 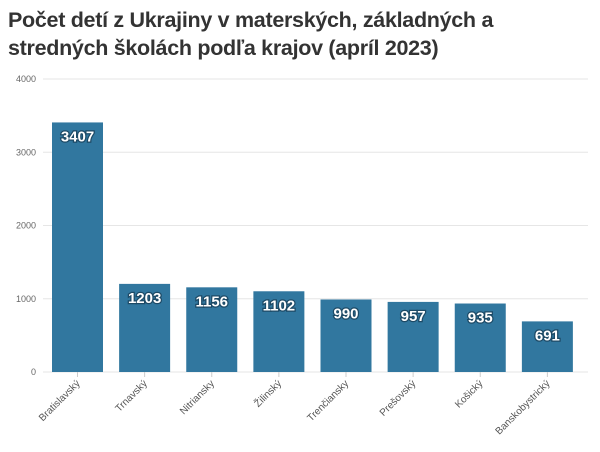 What do you see at coordinates (523, 407) in the screenshot?
I see `x-tick-label: Banskobystrický` at bounding box center [523, 407].